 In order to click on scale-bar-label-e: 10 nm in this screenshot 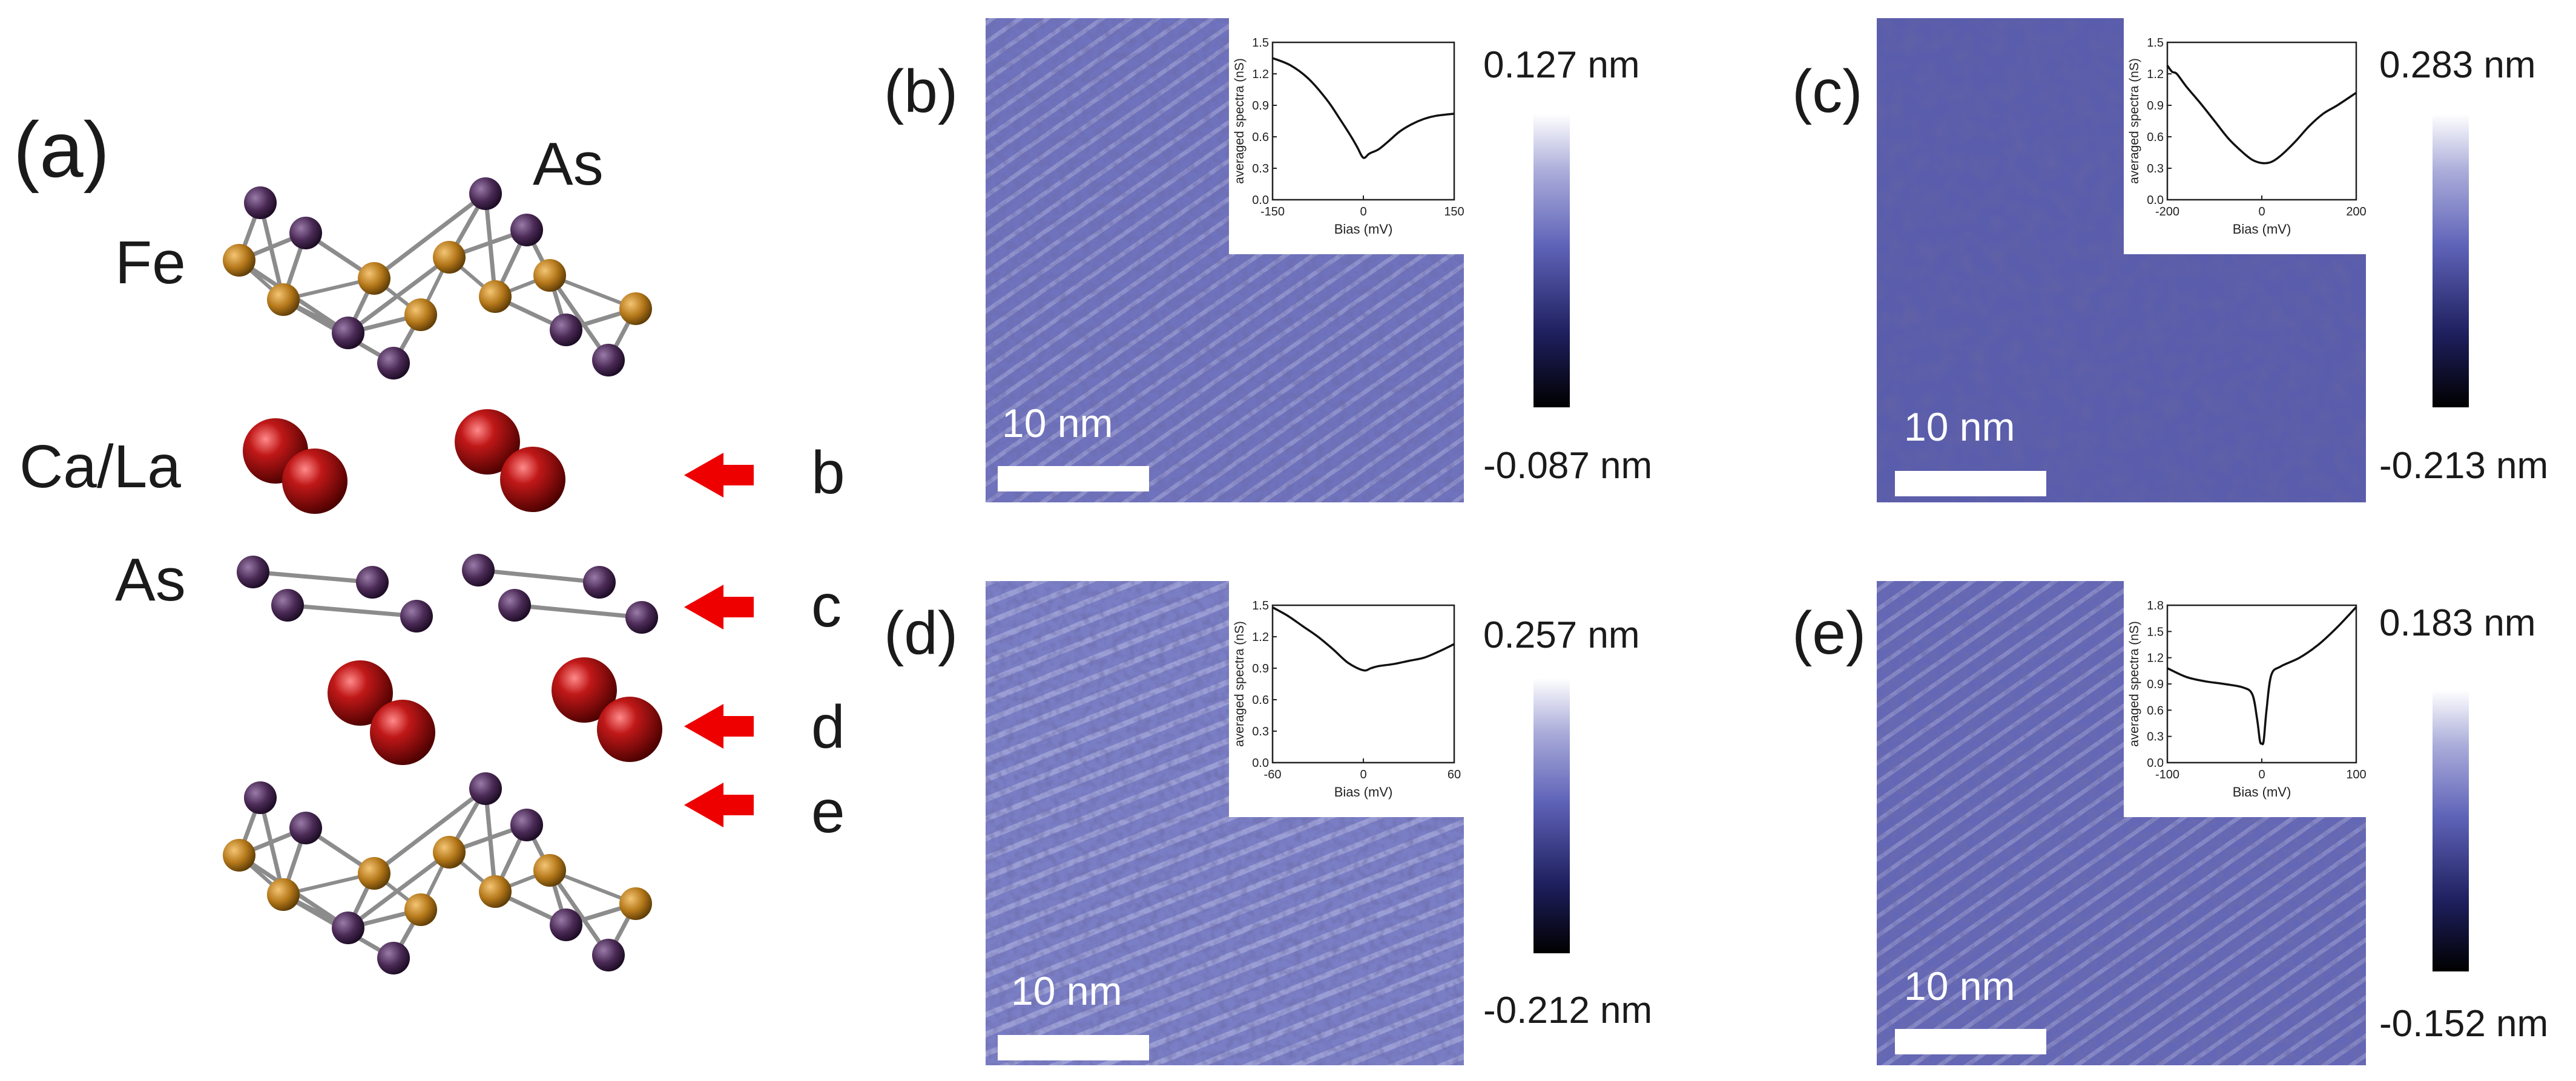, I will do `click(1959, 986)`.